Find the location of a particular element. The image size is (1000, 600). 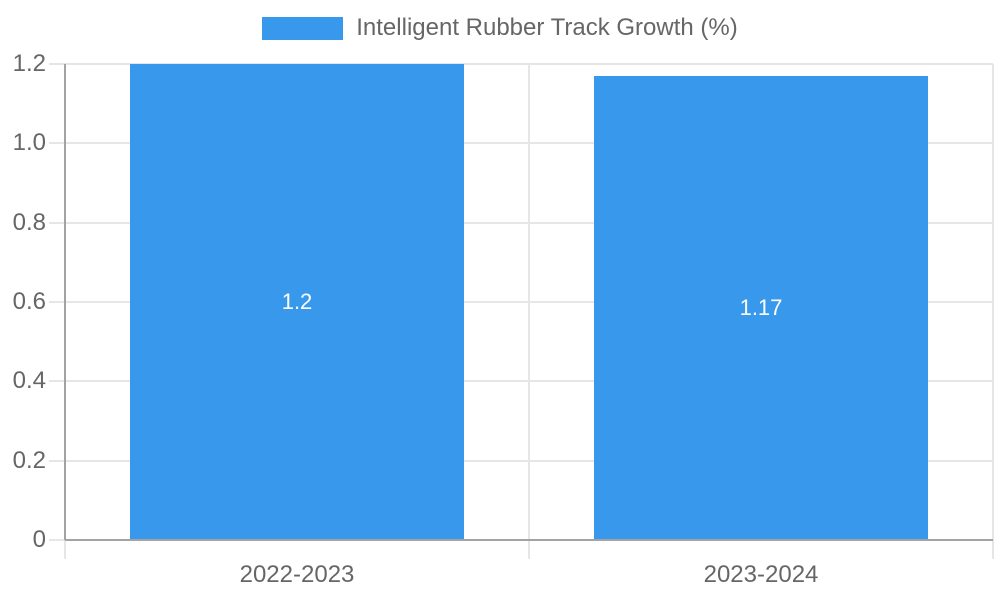

x-tick-label: 2022-2023 is located at coordinates (297, 574).